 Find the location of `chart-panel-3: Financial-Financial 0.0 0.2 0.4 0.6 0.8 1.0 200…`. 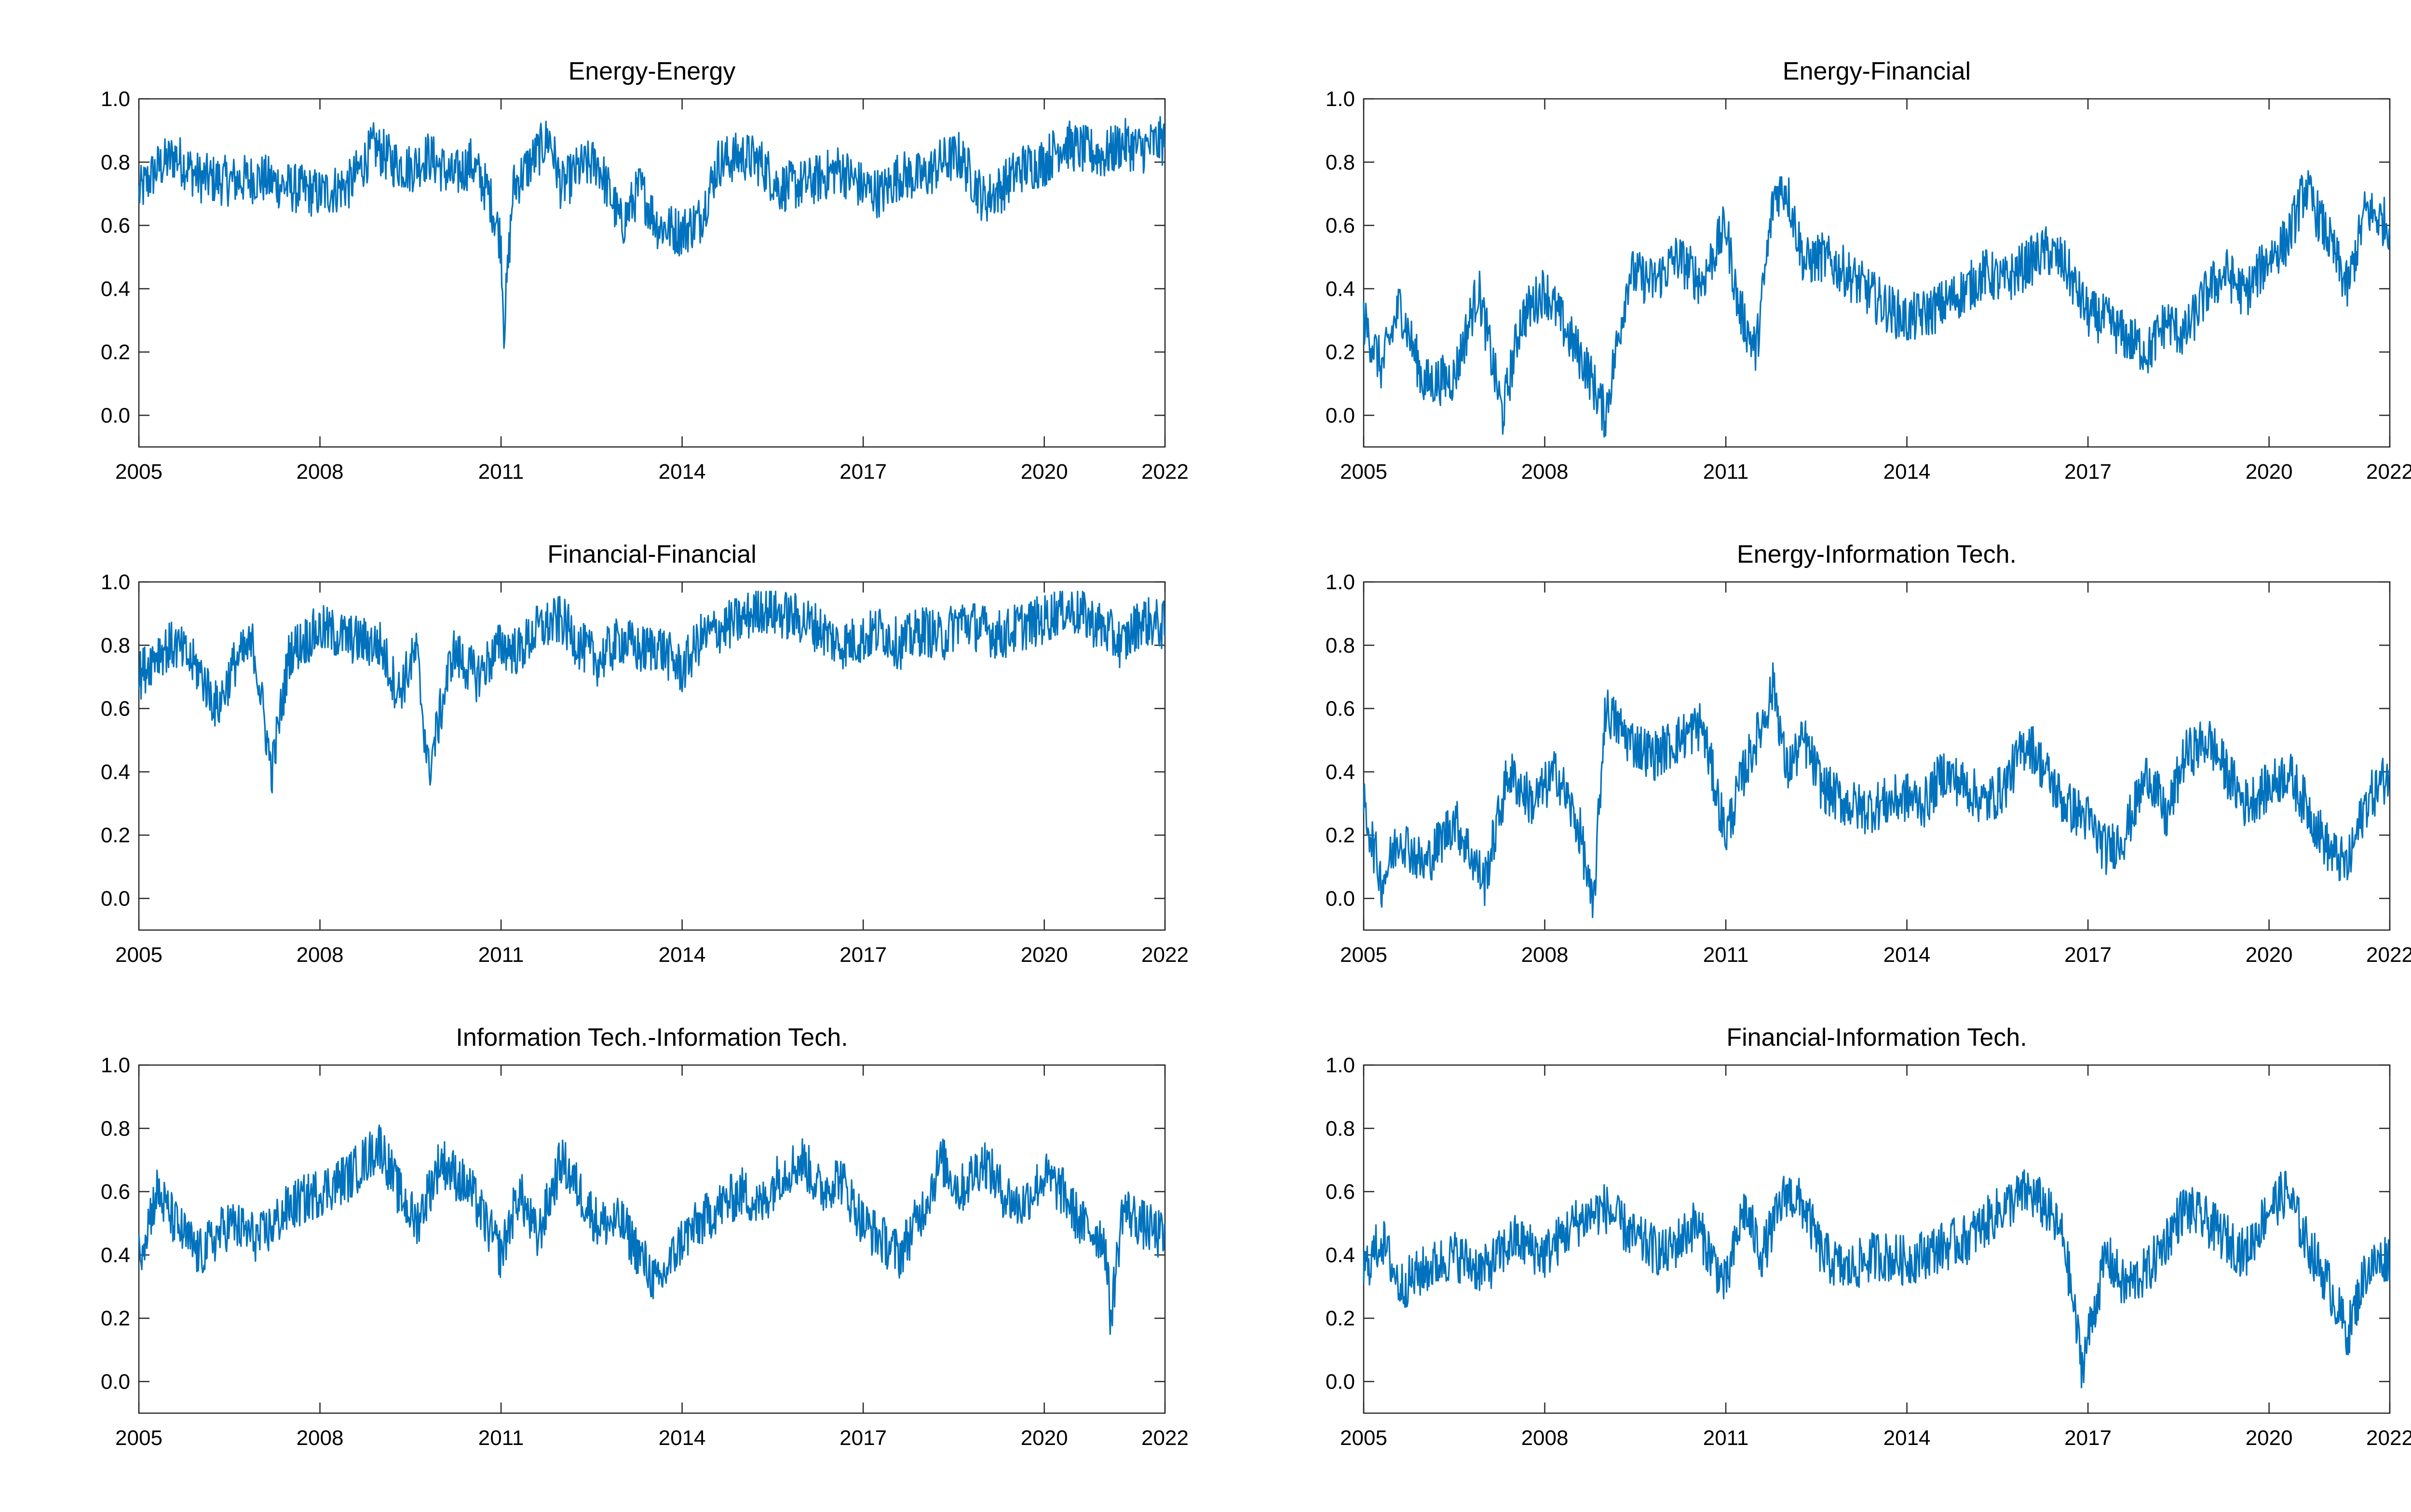

chart-panel-3: Financial-Financial 0.0 0.2 0.4 0.6 0.8 1.0 200… is located at coordinates (645, 753).